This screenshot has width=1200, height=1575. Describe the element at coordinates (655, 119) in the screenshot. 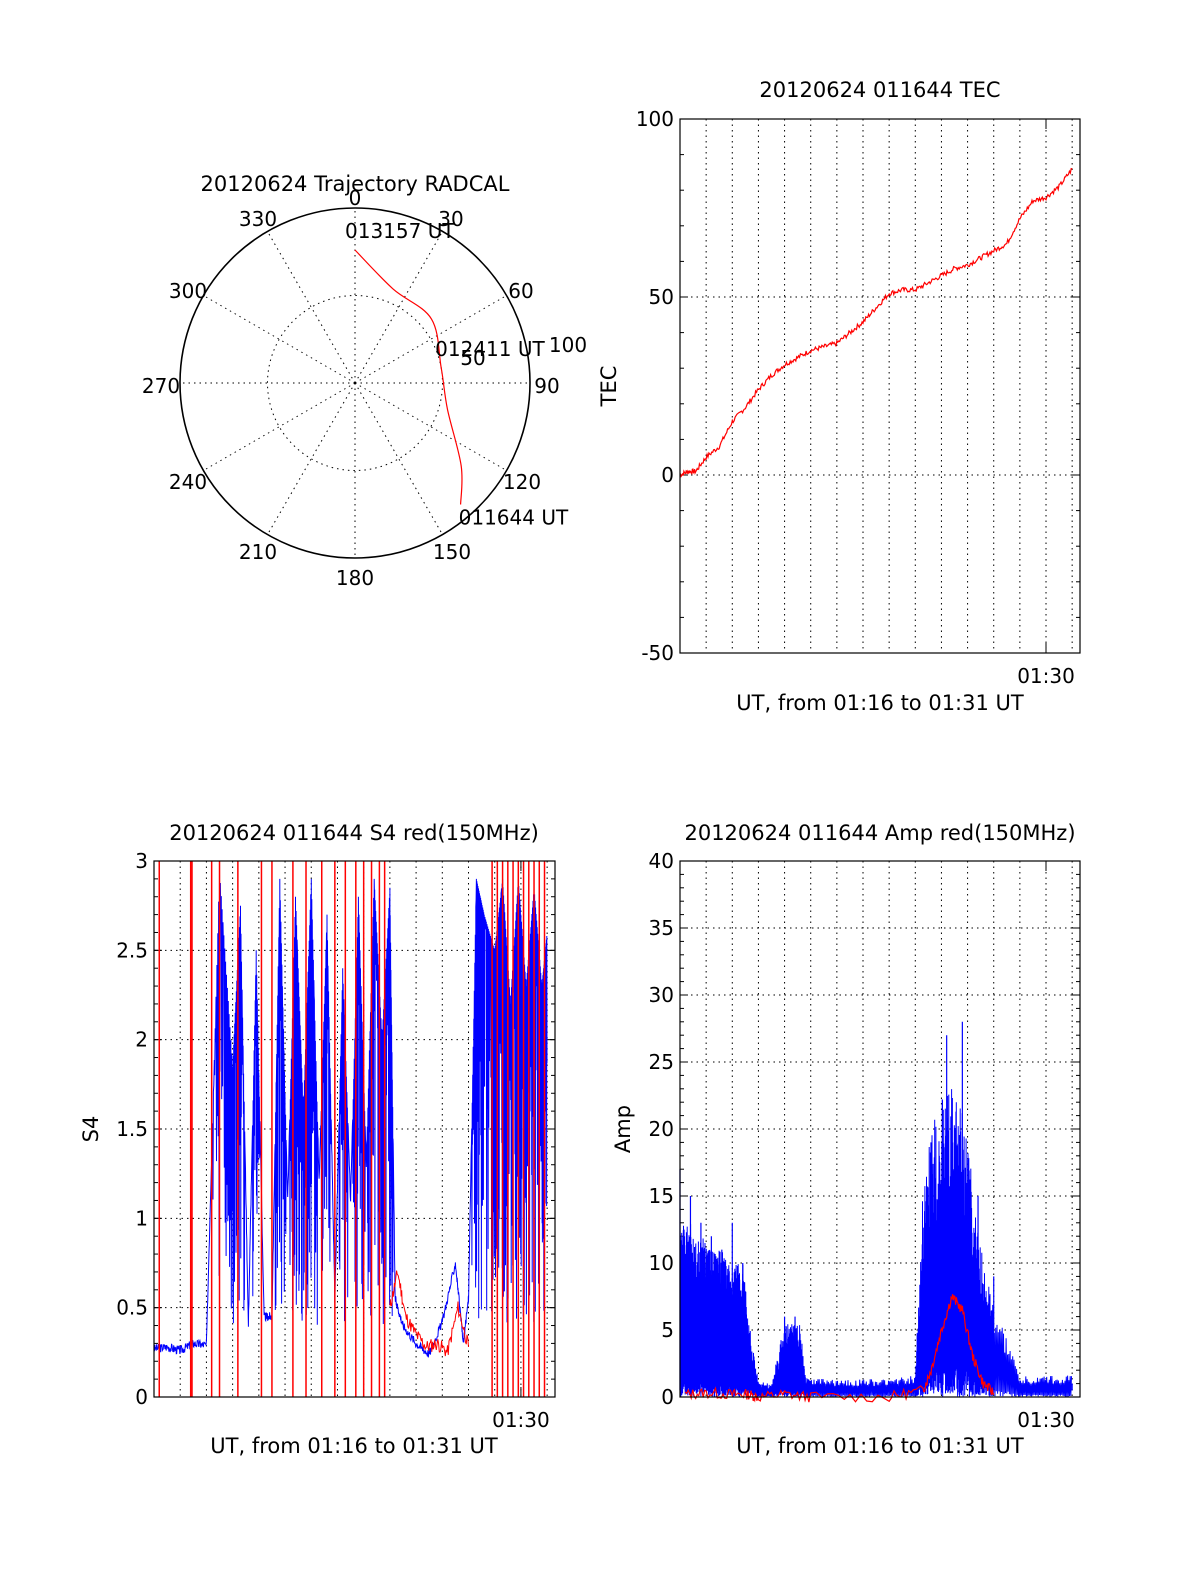

I see `y-tick-label: 100` at that location.